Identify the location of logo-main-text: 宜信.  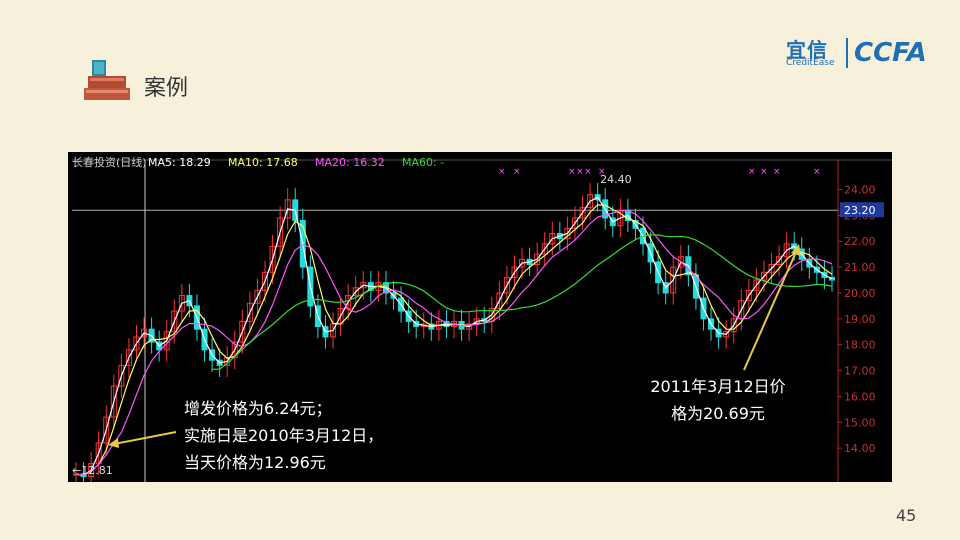
(807, 50).